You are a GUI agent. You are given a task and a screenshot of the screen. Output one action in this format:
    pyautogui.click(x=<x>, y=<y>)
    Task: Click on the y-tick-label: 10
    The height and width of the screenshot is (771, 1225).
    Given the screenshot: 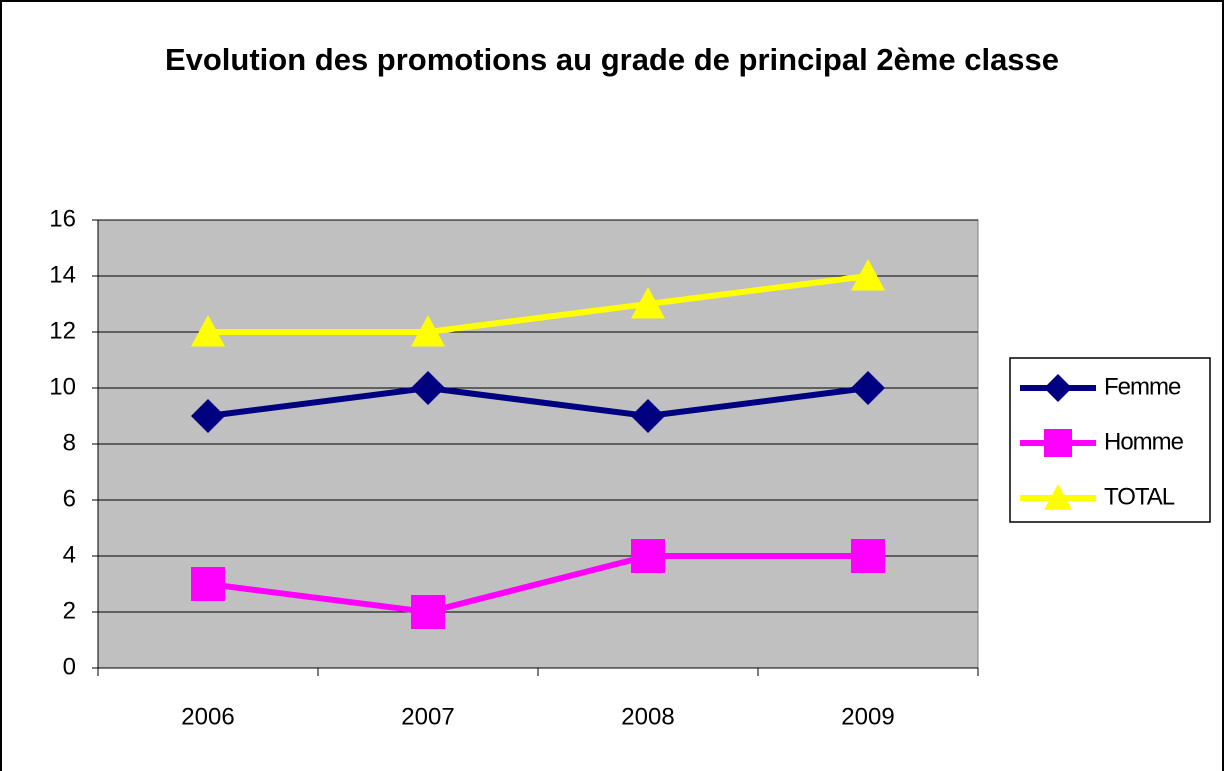 What is the action you would take?
    pyautogui.click(x=62, y=386)
    